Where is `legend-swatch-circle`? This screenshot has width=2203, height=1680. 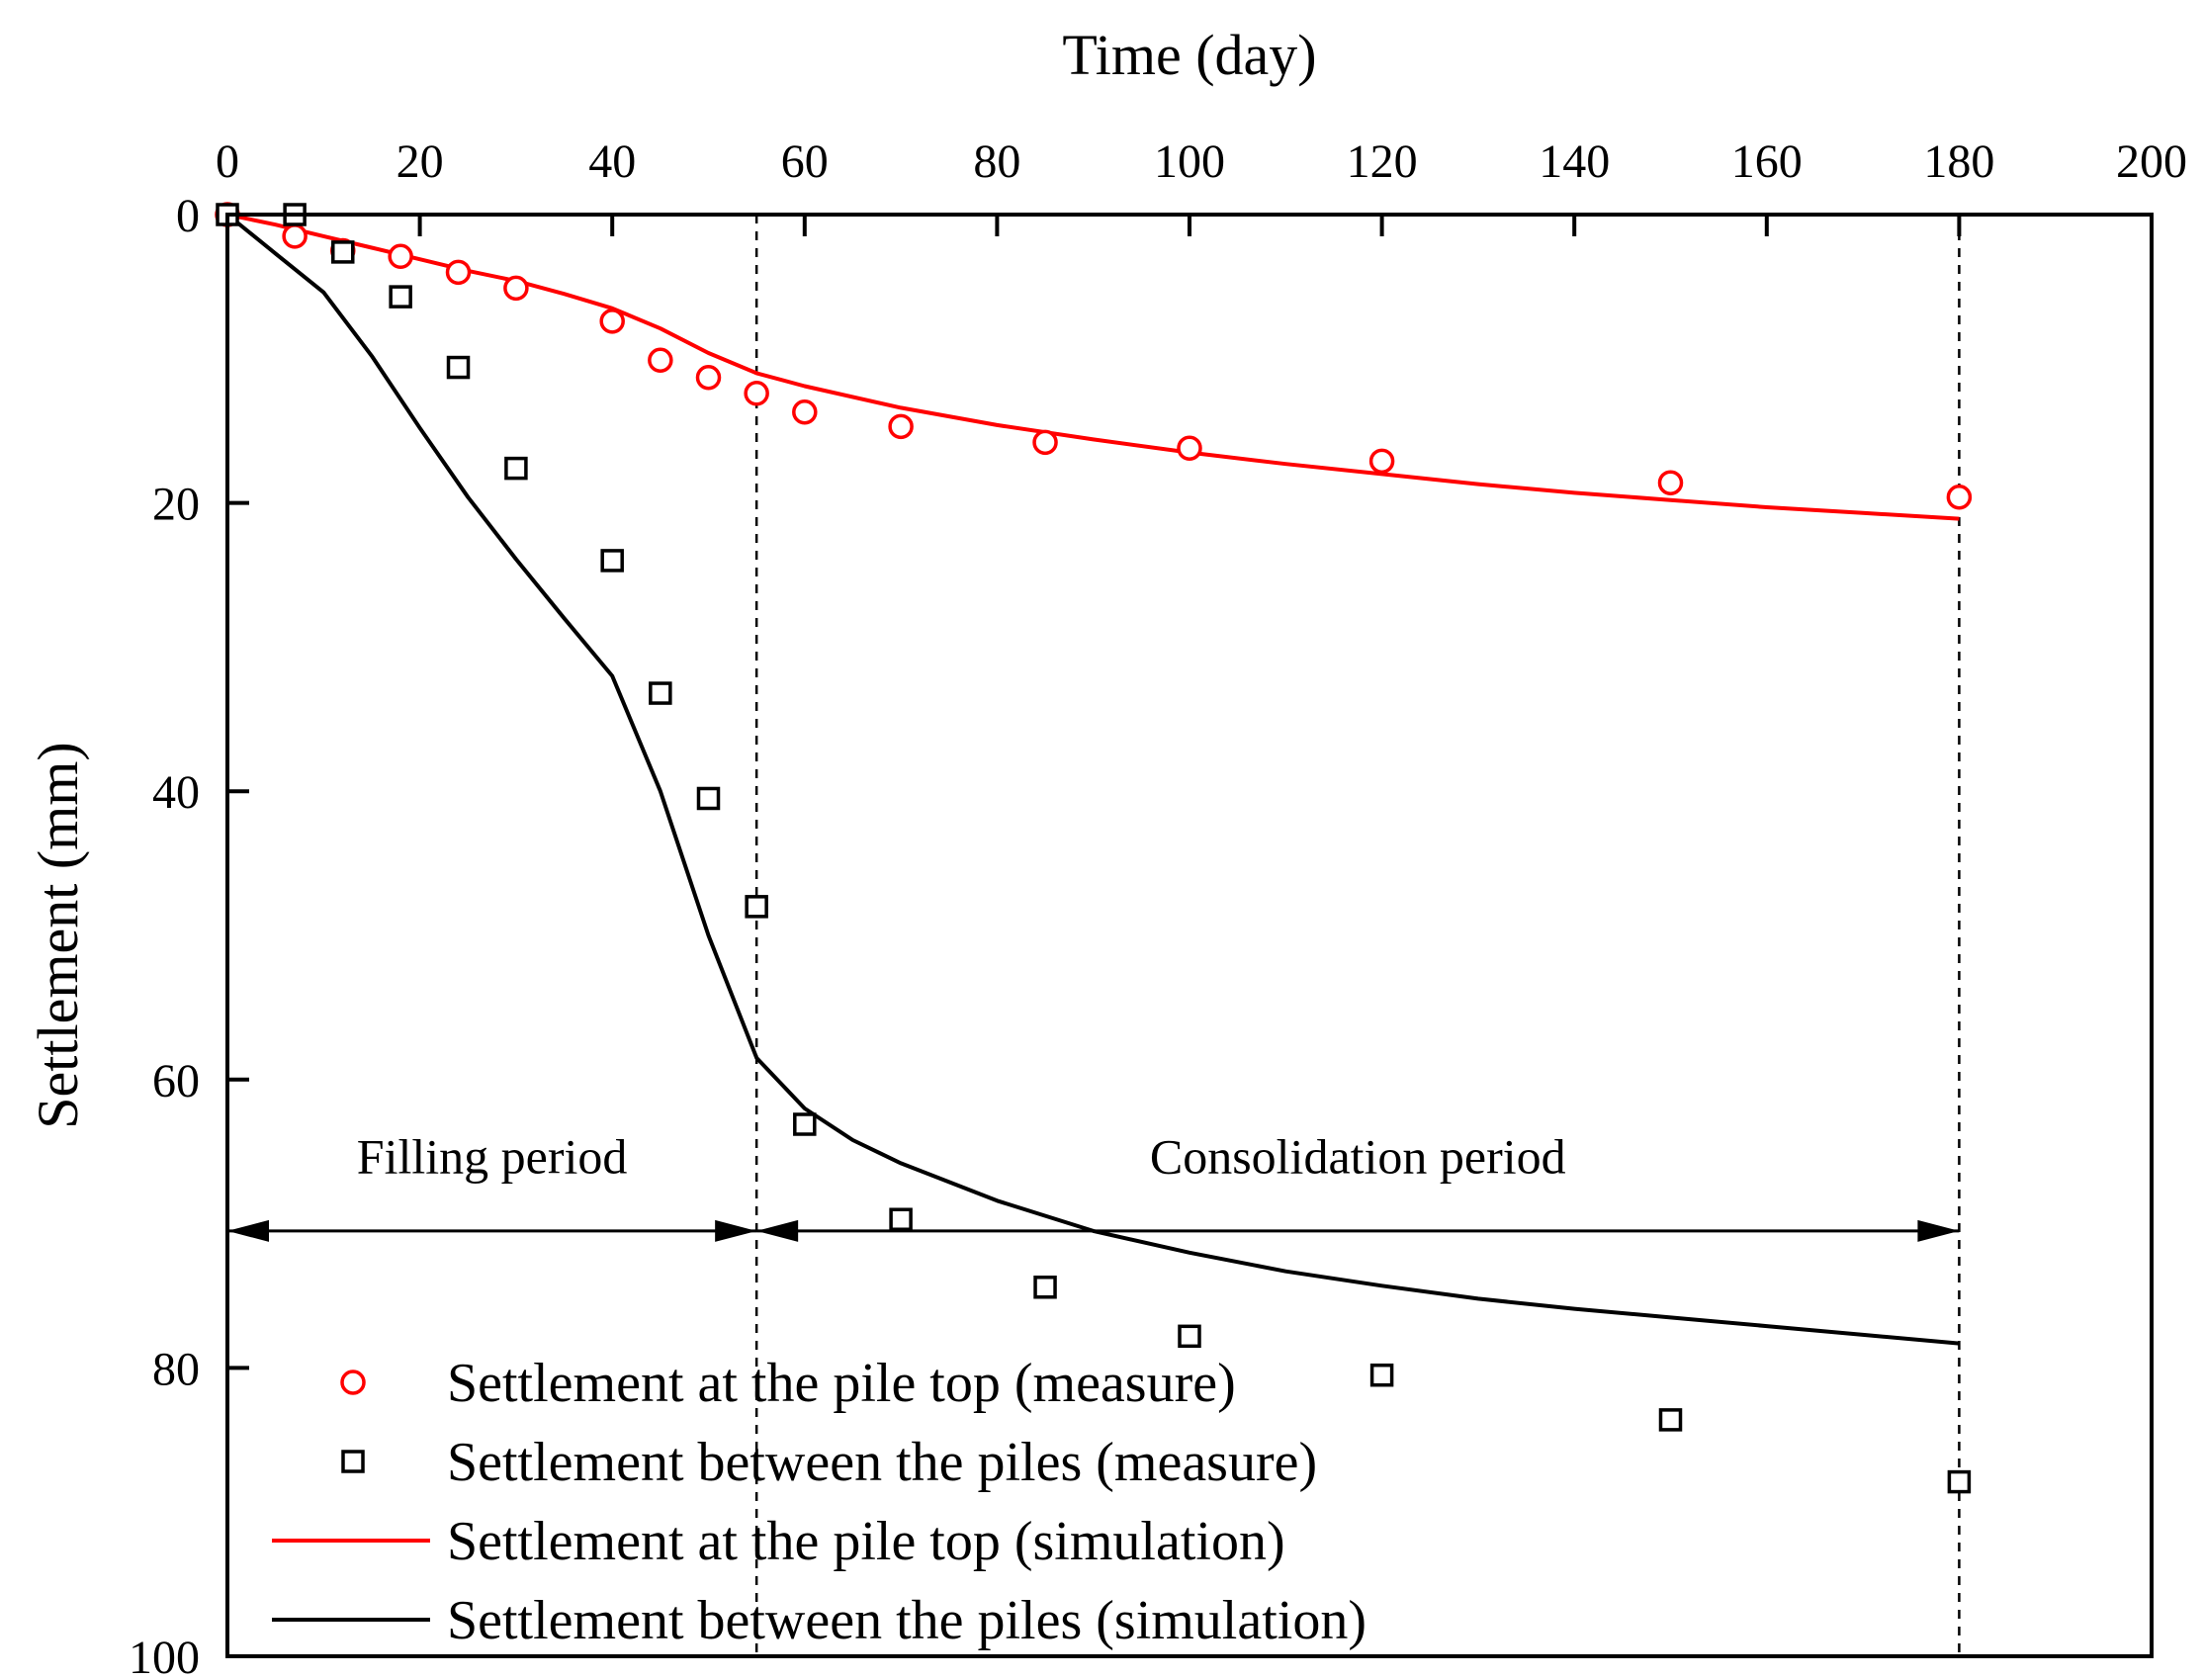
legend-swatch-circle is located at coordinates (353, 1382).